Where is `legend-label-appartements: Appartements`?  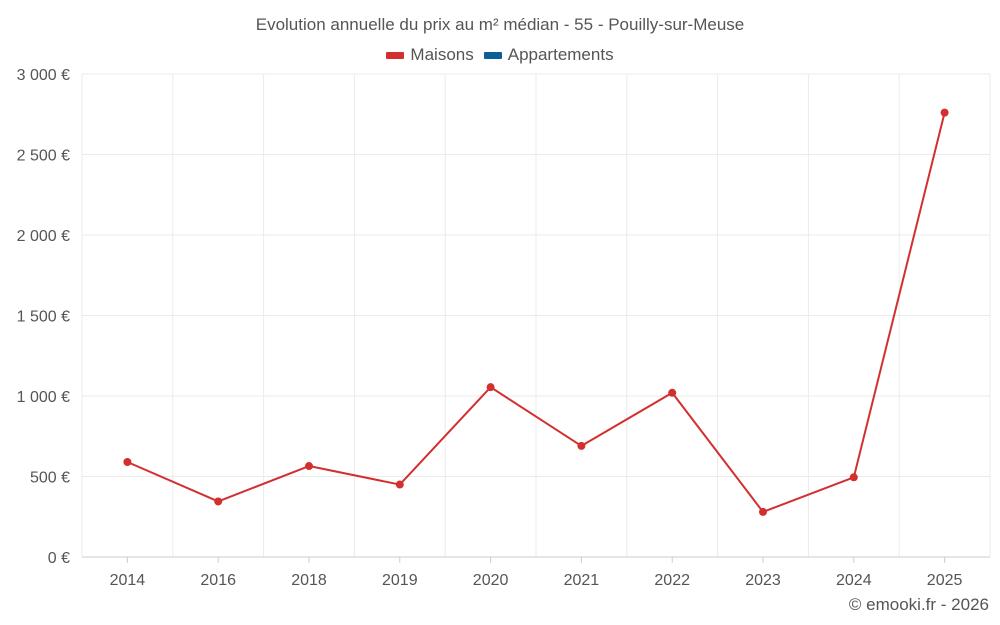 legend-label-appartements: Appartements is located at coordinates (560, 54).